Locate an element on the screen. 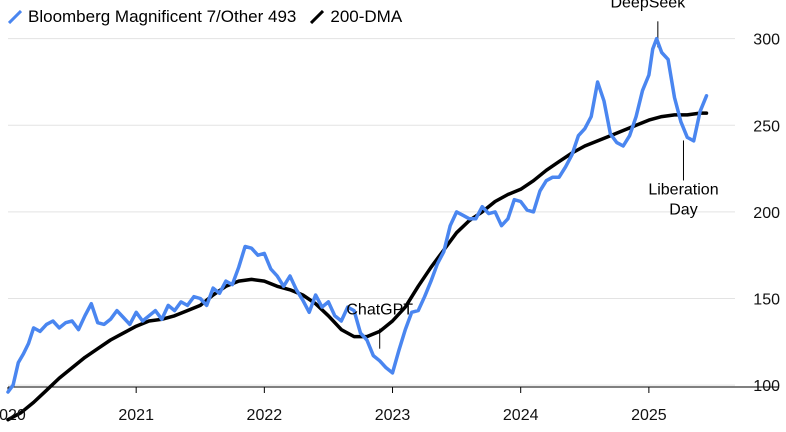  legend-label-index: Bloomberg Magnificent 7/Other 493 is located at coordinates (162, 16).